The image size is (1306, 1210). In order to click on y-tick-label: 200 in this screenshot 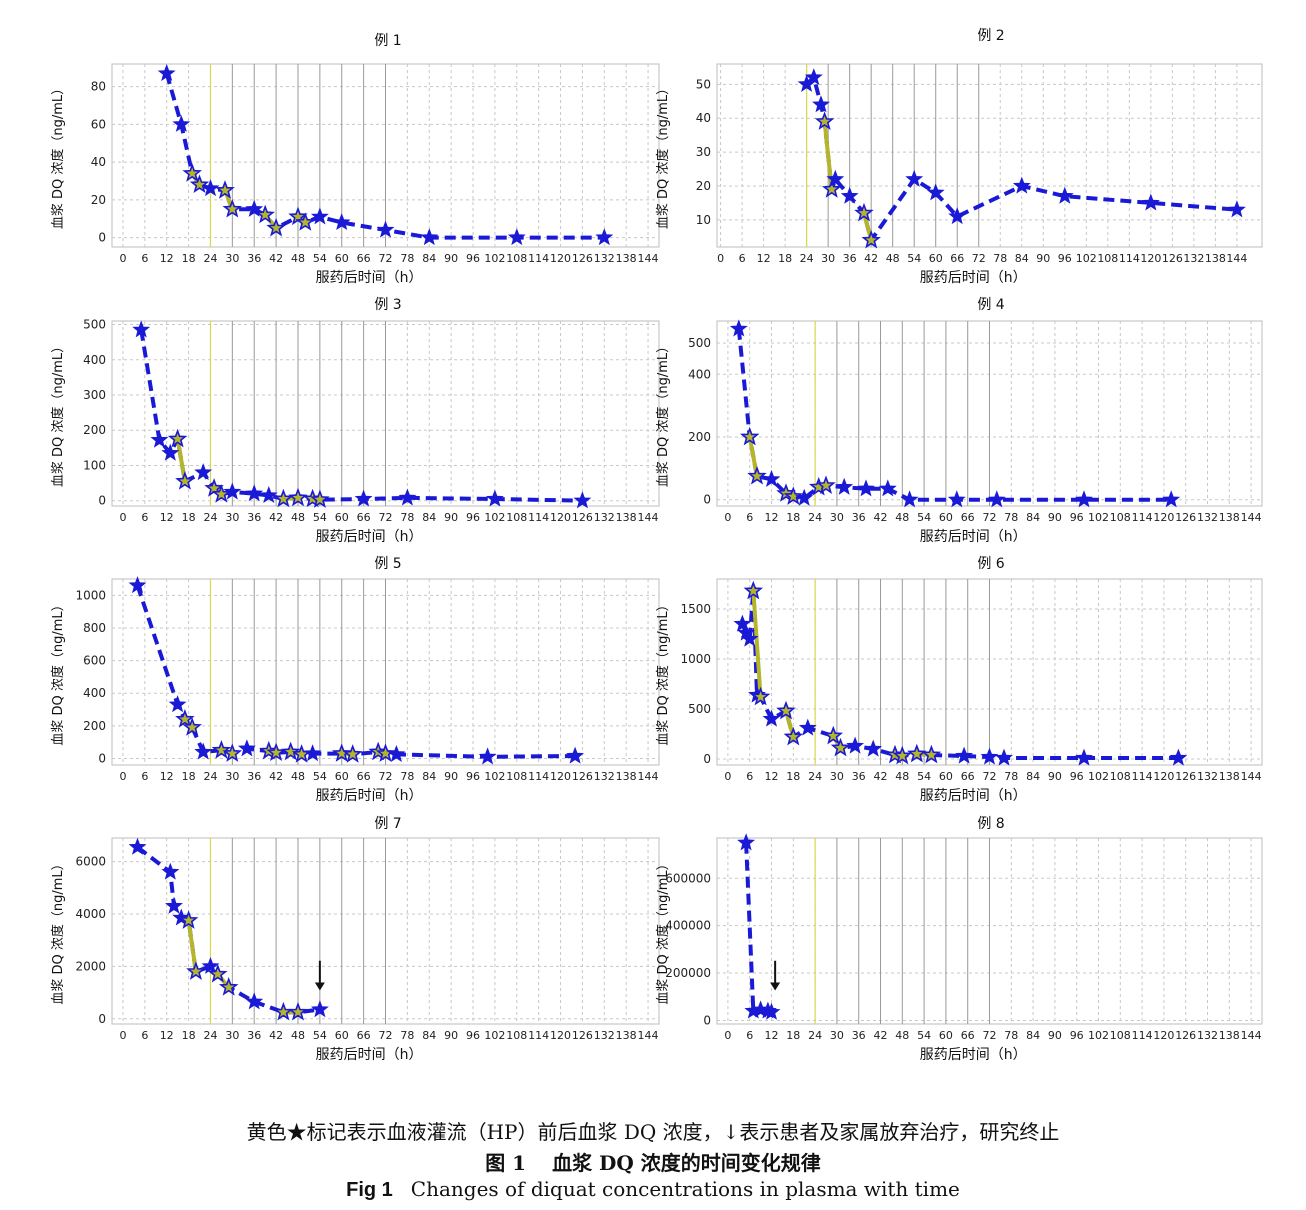, I will do `click(94, 726)`.